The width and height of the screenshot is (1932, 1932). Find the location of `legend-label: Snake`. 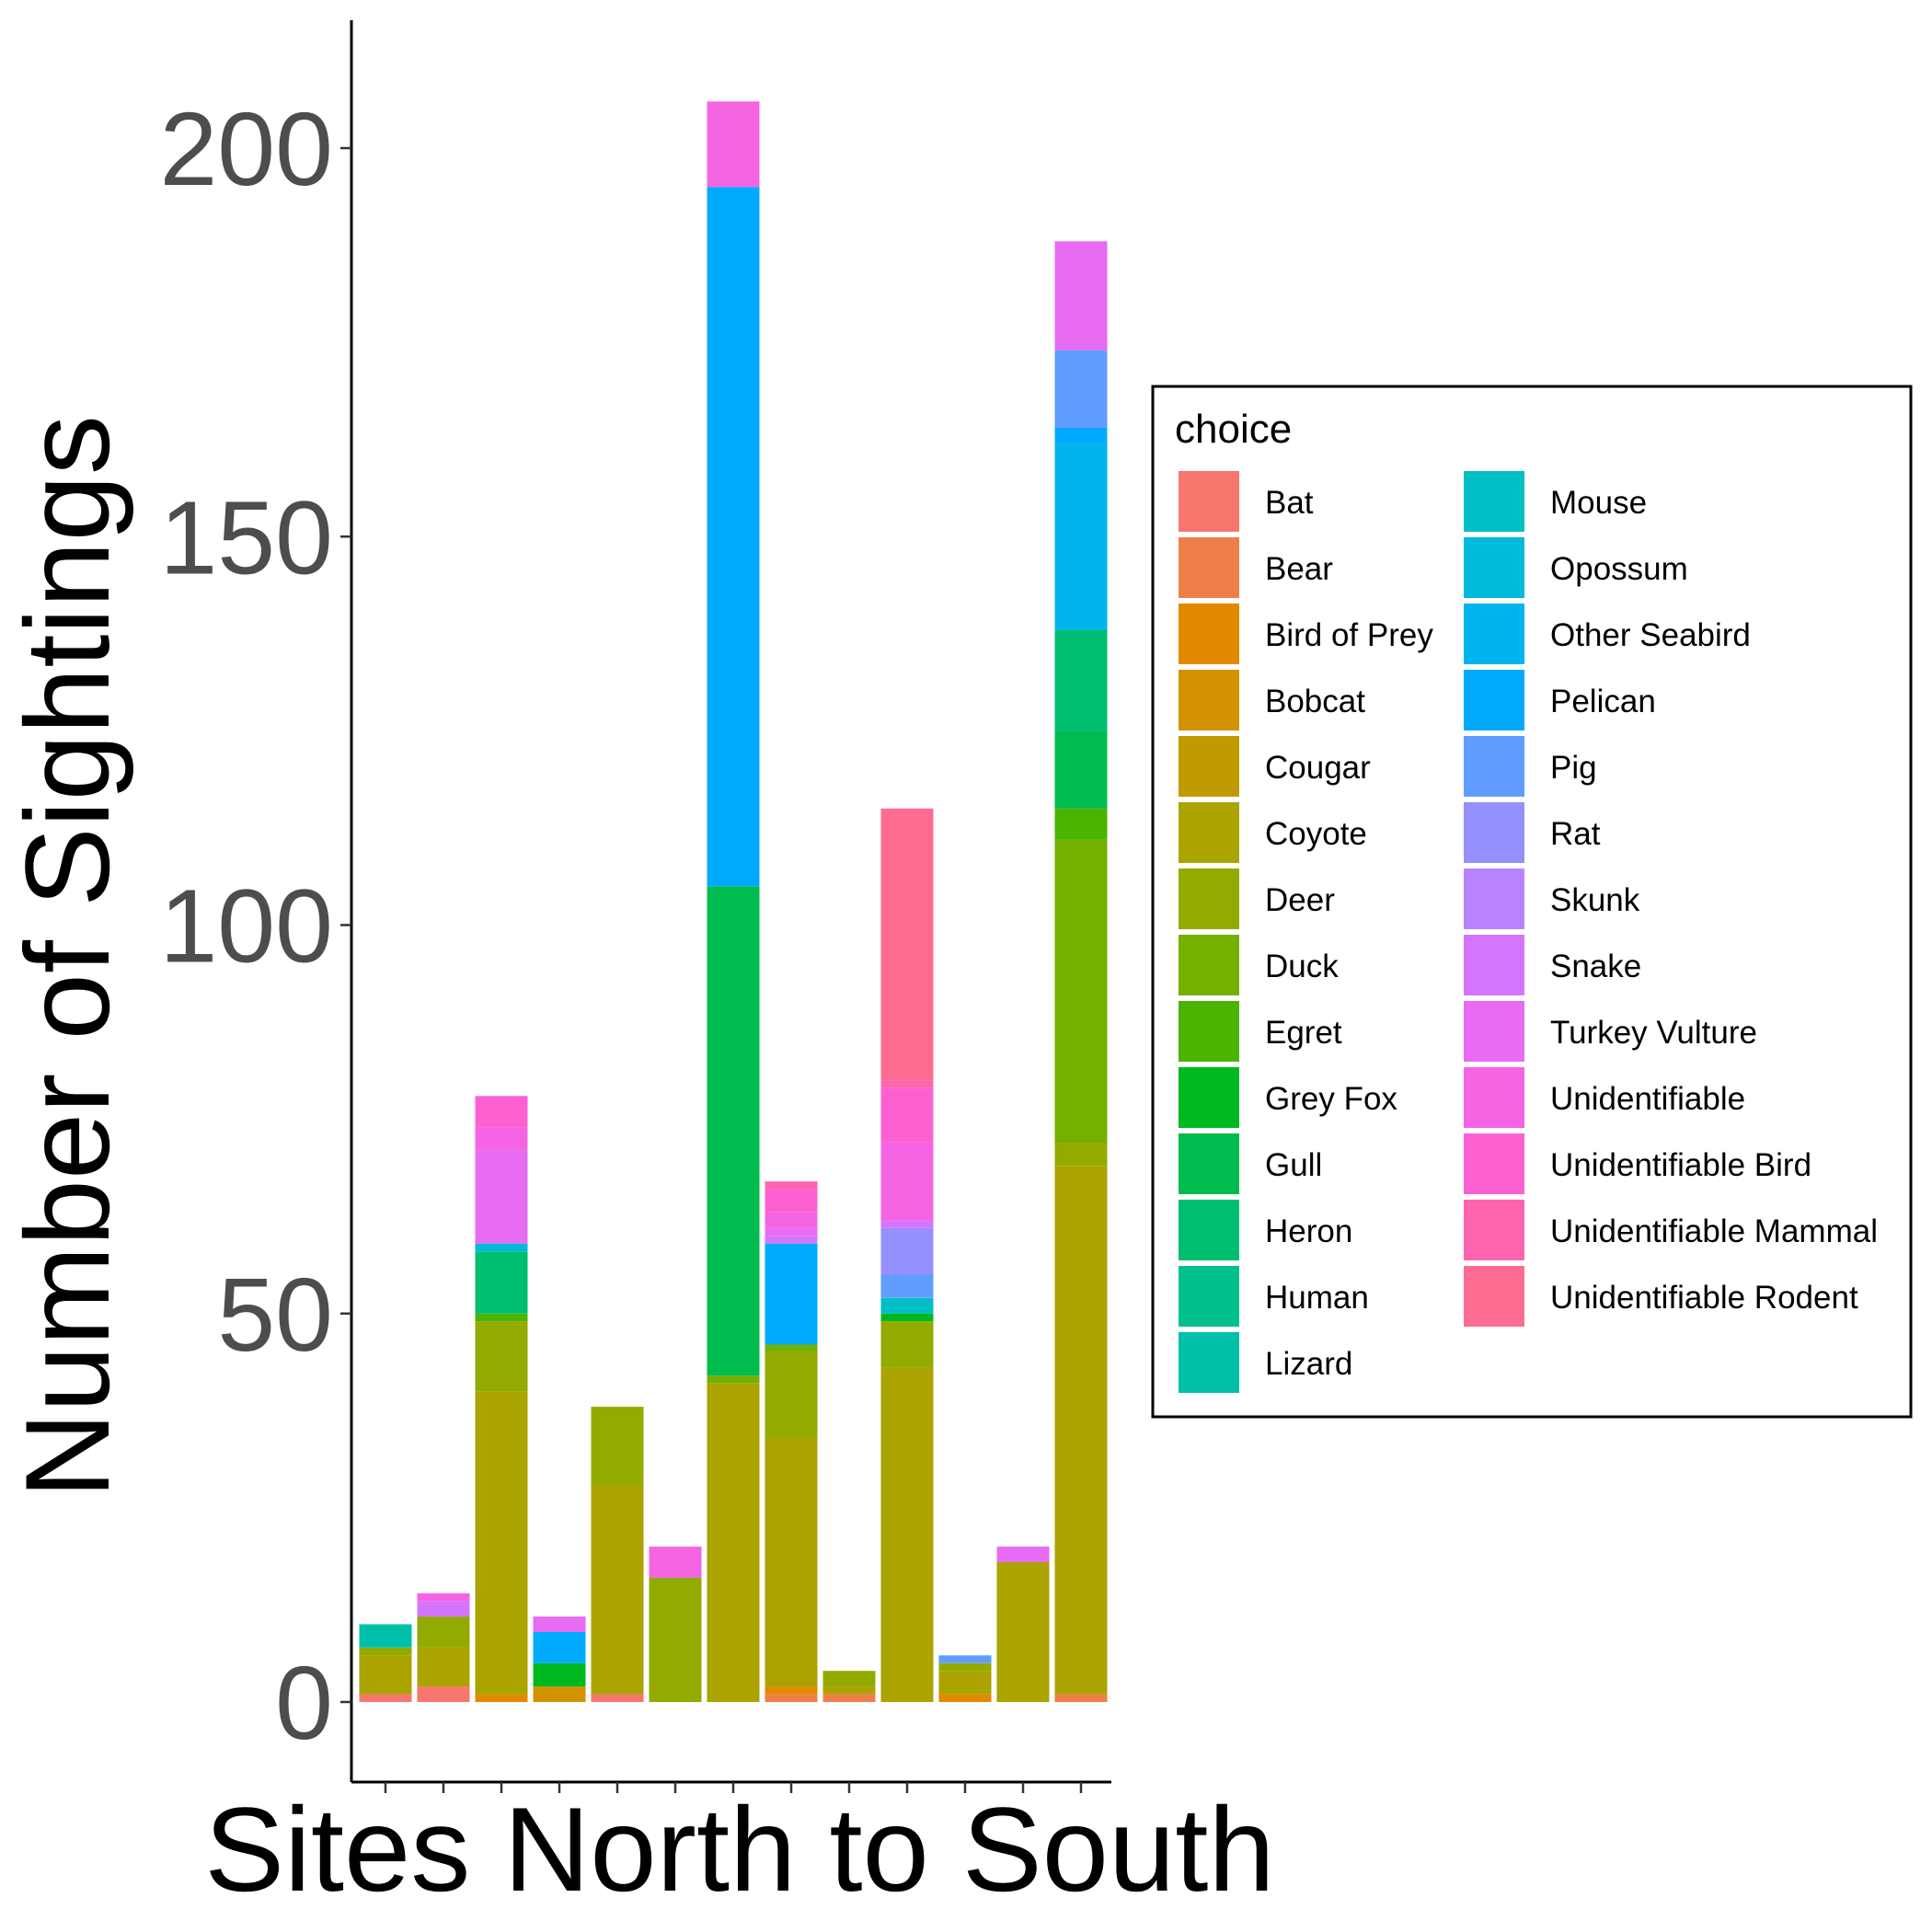

legend-label: Snake is located at coordinates (1595, 966).